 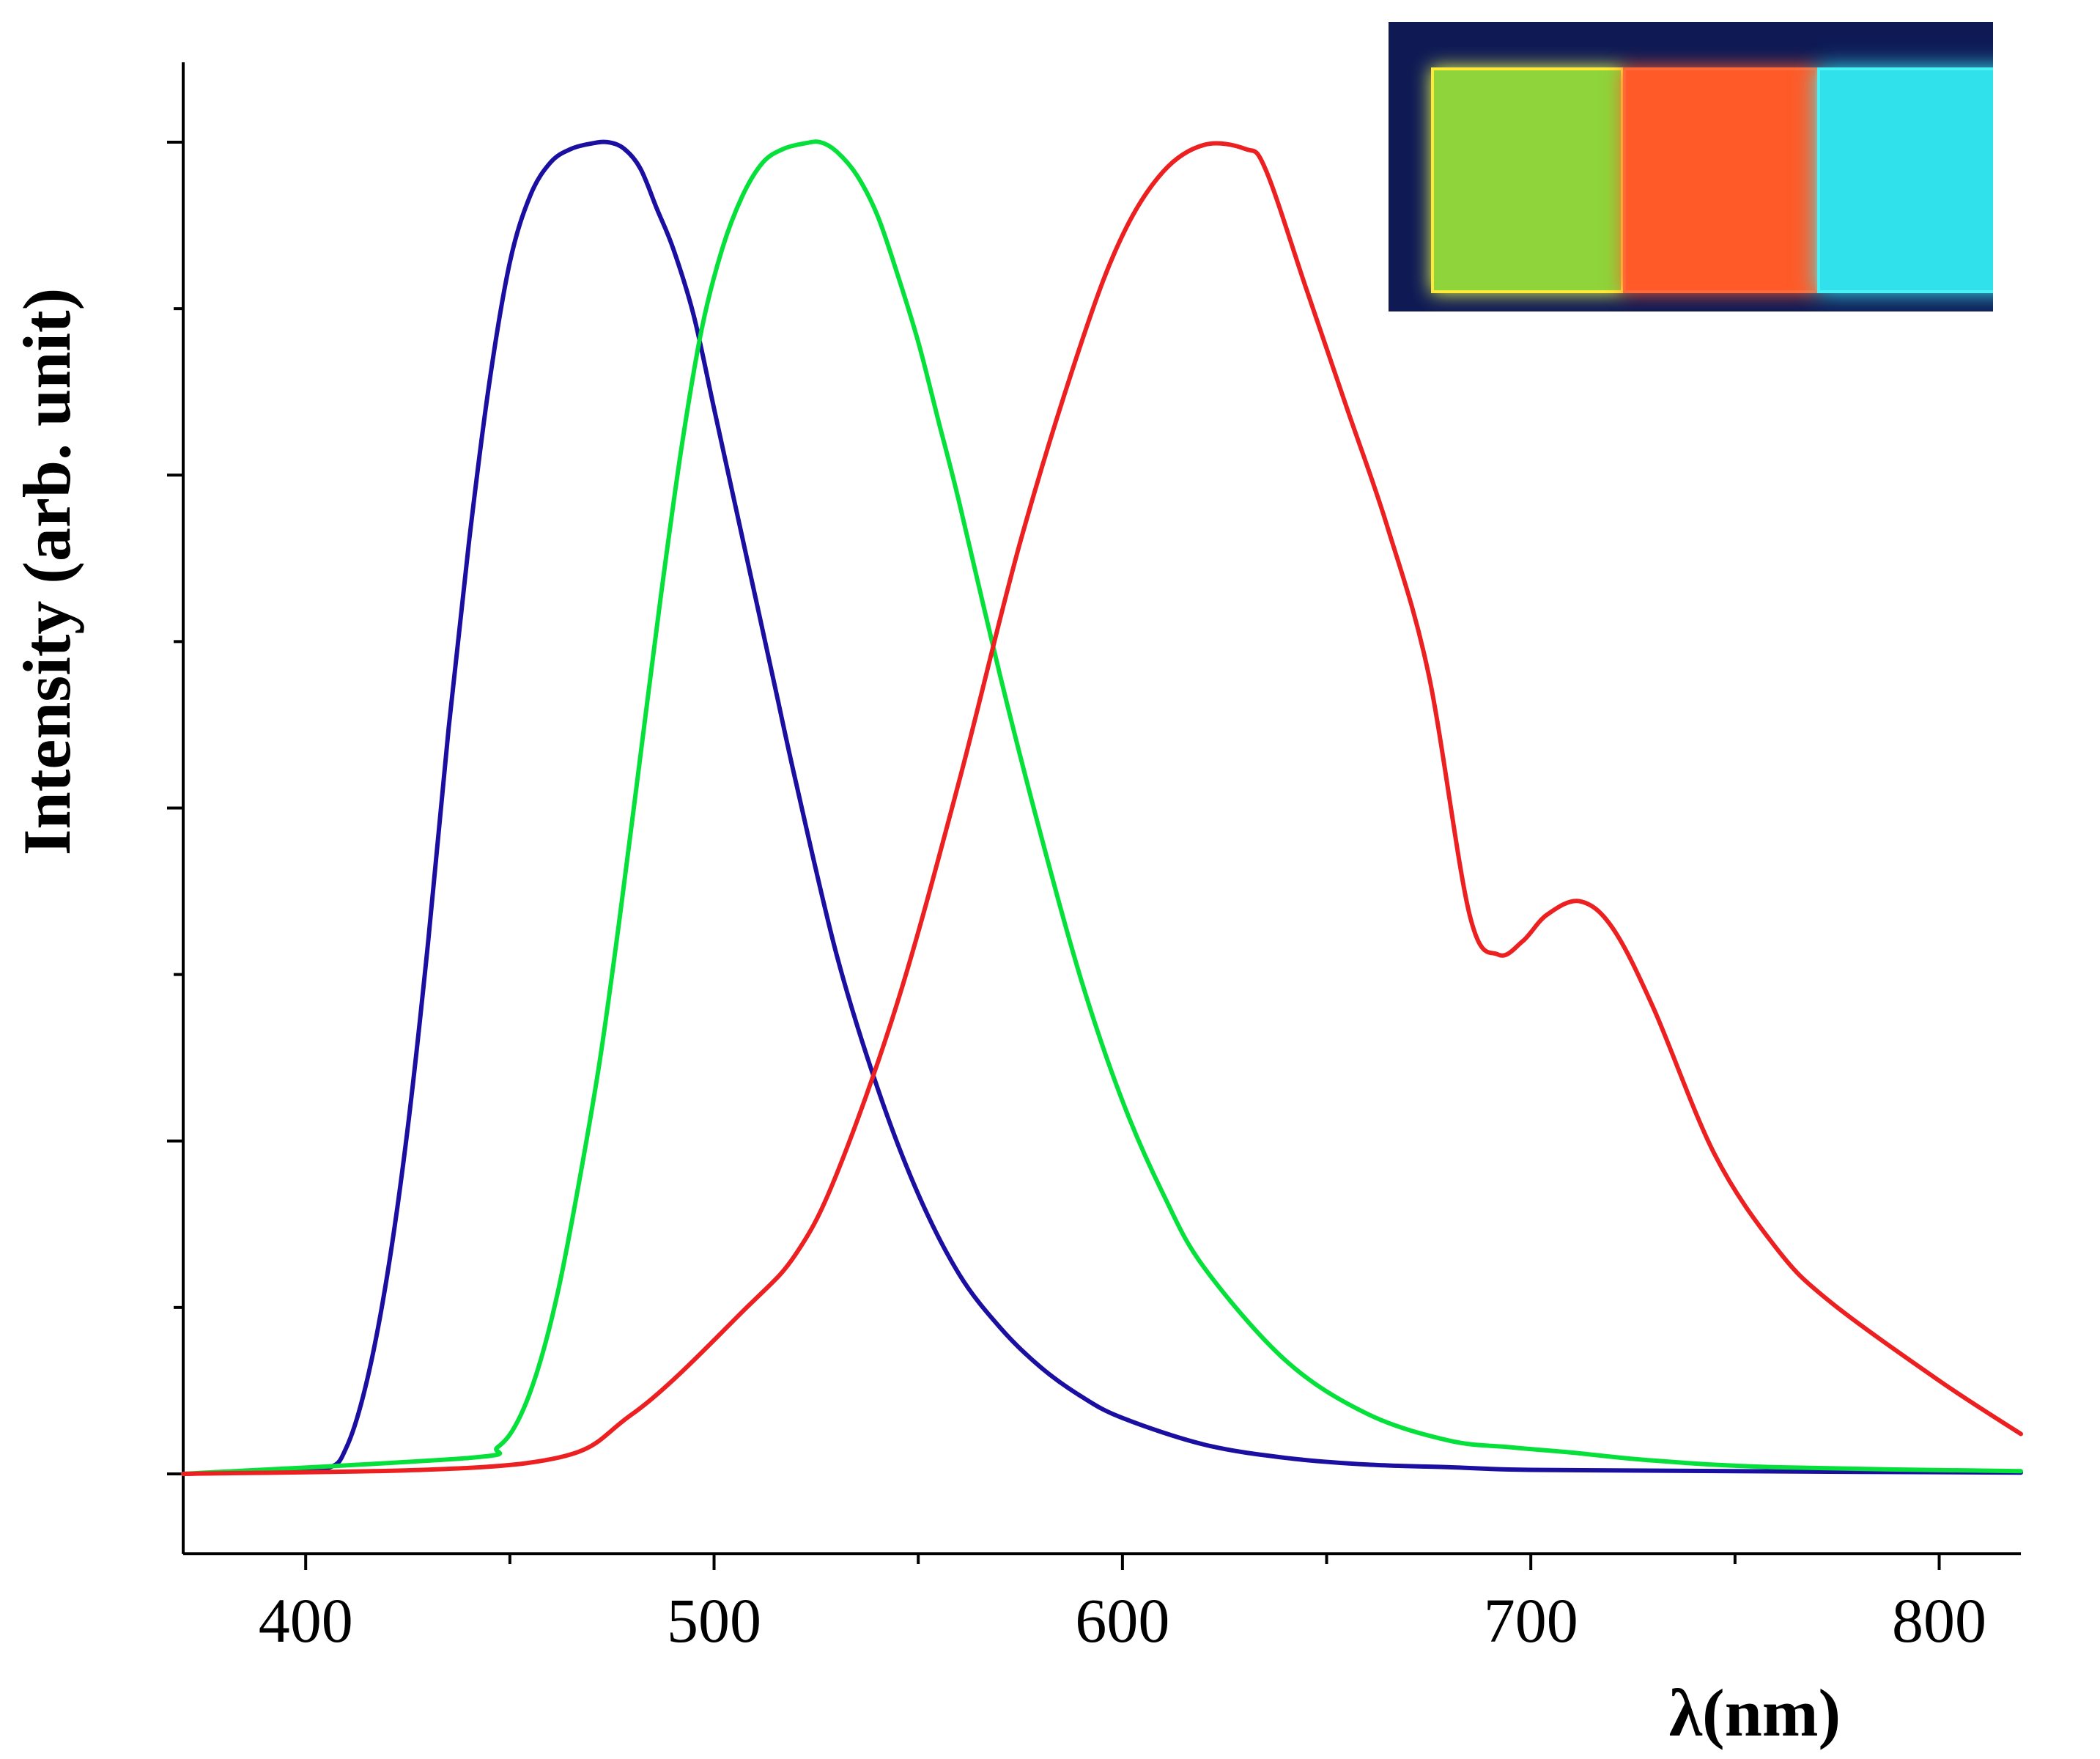 What do you see at coordinates (1755, 1712) in the screenshot?
I see `x-axis-title: λ(nm)` at bounding box center [1755, 1712].